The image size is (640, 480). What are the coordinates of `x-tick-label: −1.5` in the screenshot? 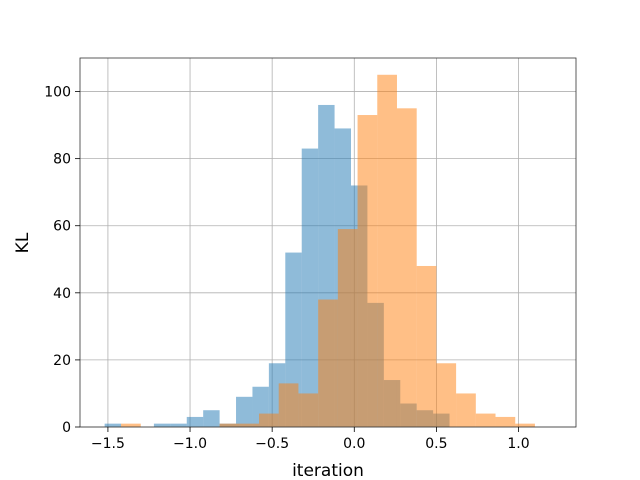 It's located at (108, 444).